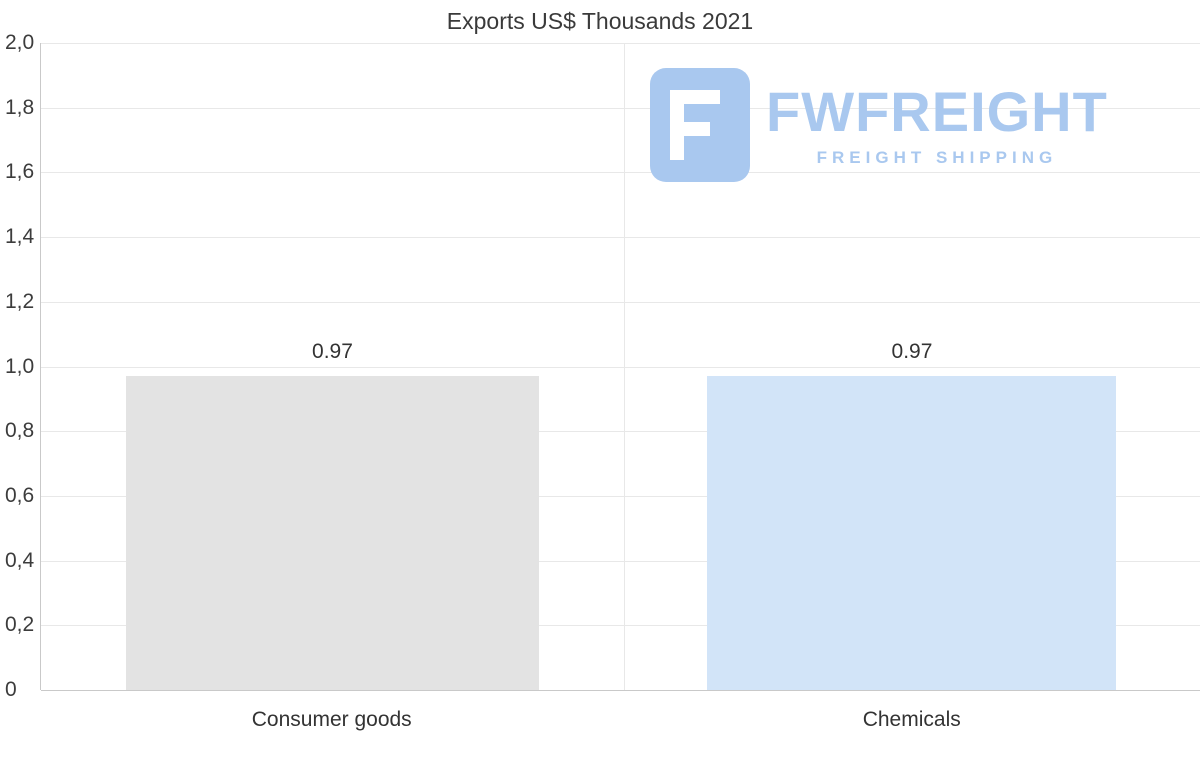 The height and width of the screenshot is (763, 1200). I want to click on fwfreight-logo-icon, so click(700, 125).